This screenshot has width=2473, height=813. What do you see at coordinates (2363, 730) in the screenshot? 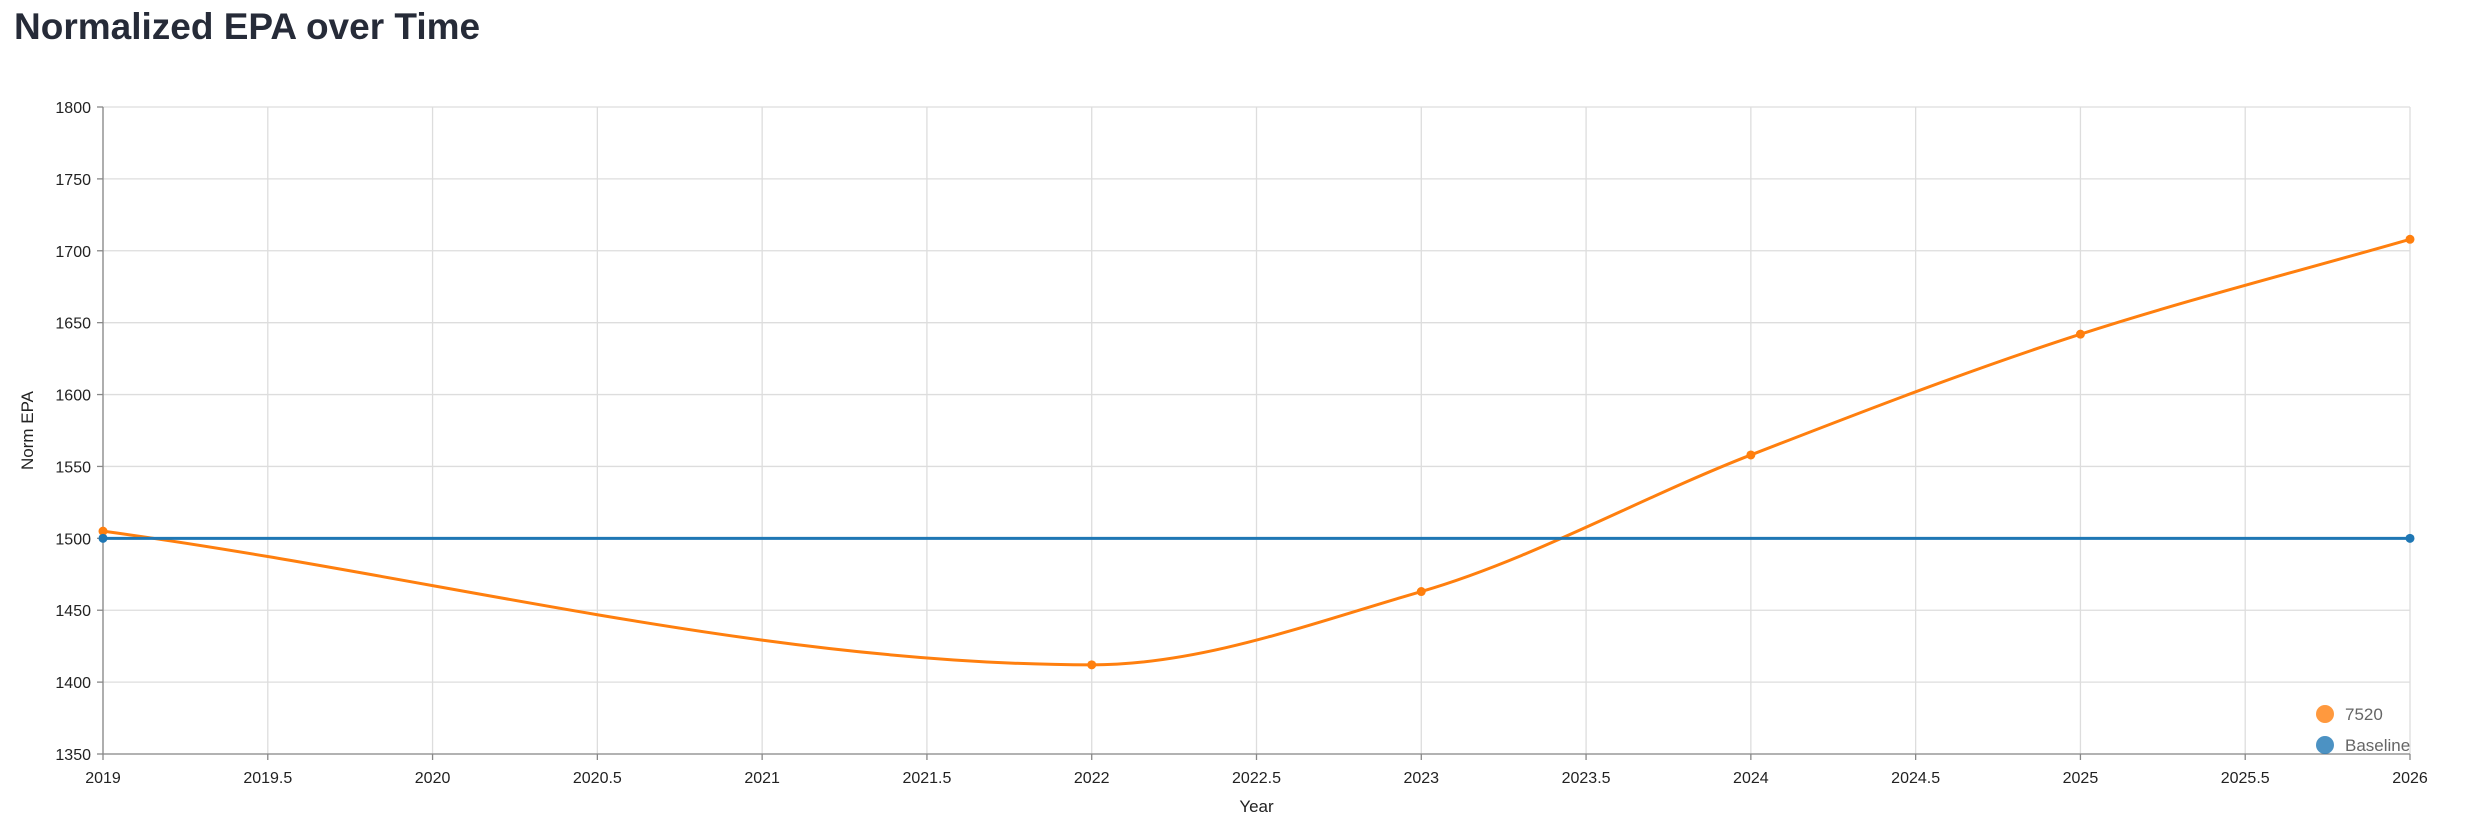
I see `legend: 7520 Baseline` at bounding box center [2363, 730].